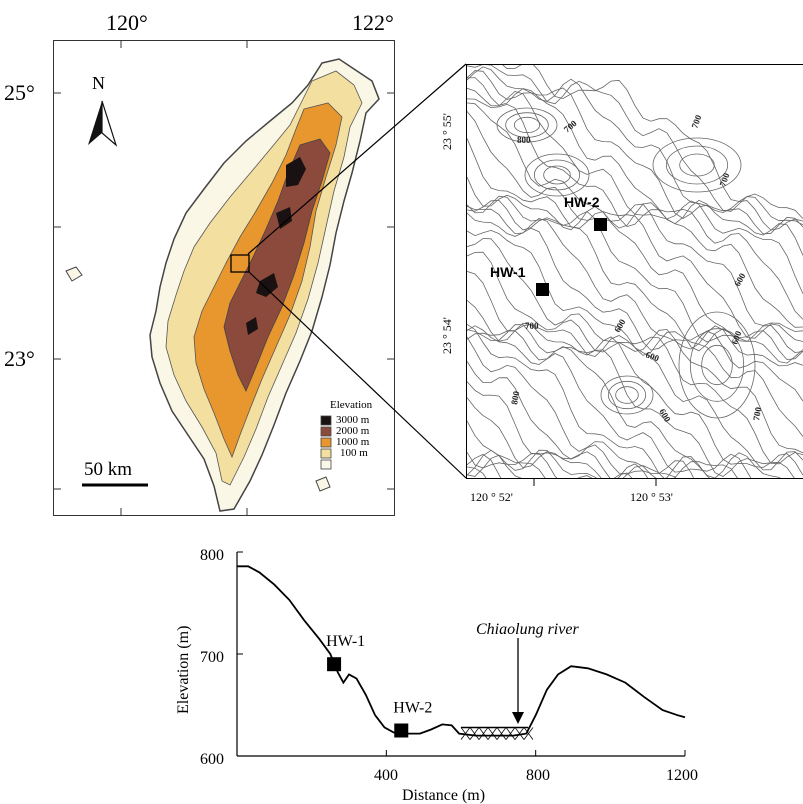 The width and height of the screenshot is (803, 804). I want to click on scale-label: 50 km, so click(108, 469).